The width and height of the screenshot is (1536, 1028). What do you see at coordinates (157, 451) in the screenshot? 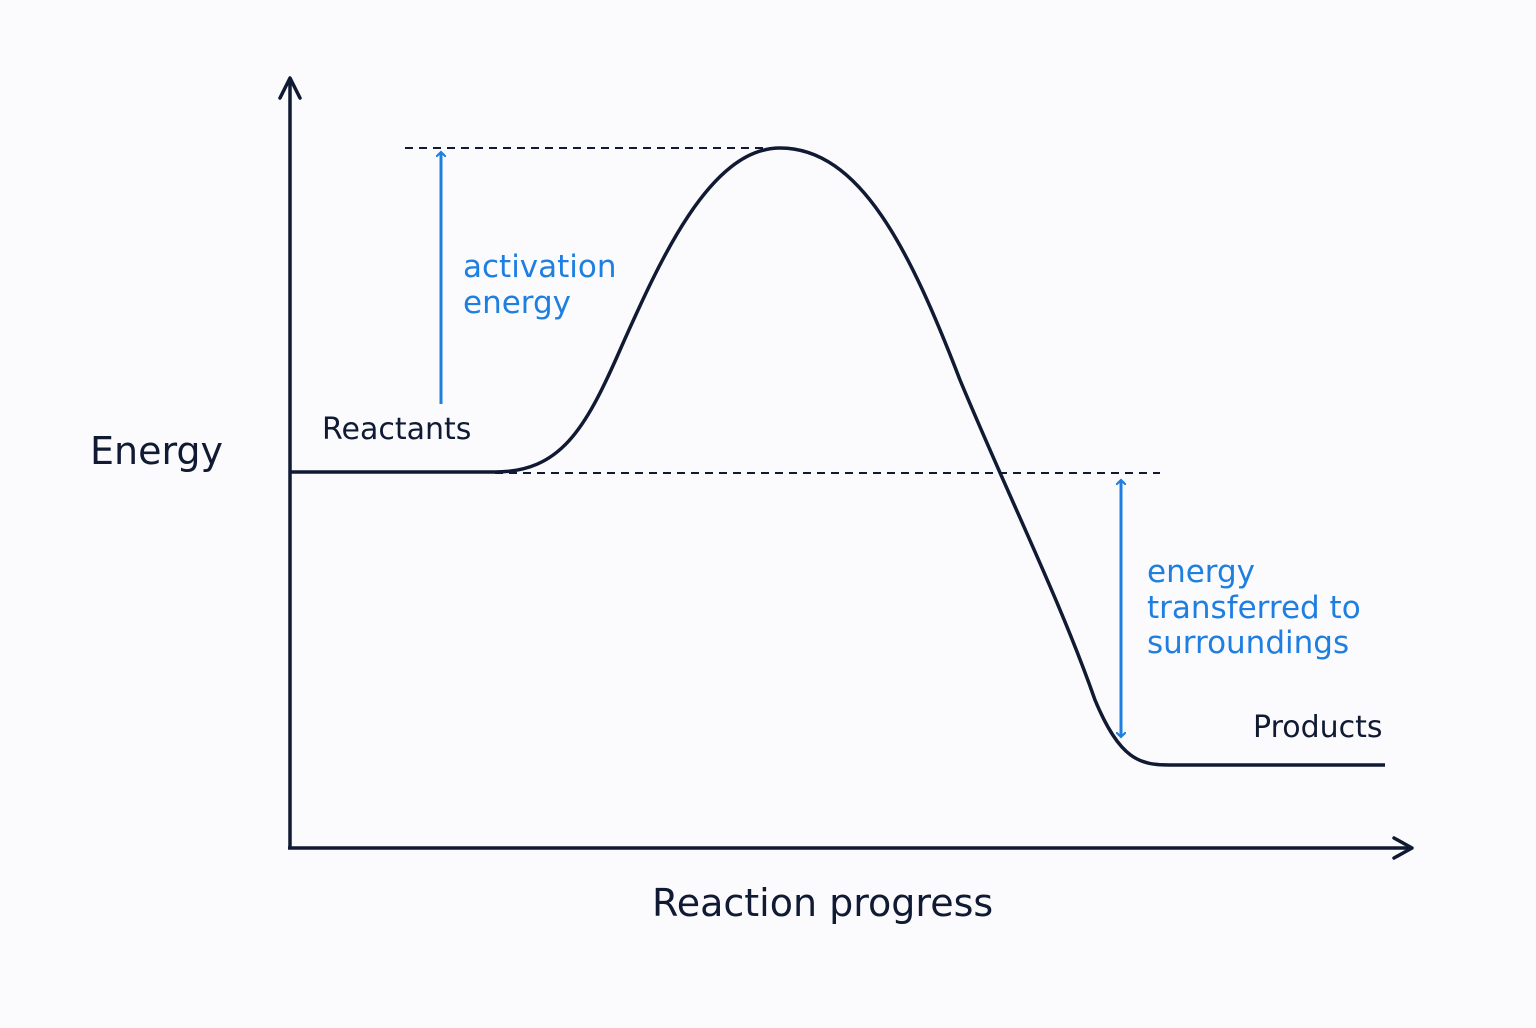
I see `y-axis-label: Energy` at bounding box center [157, 451].